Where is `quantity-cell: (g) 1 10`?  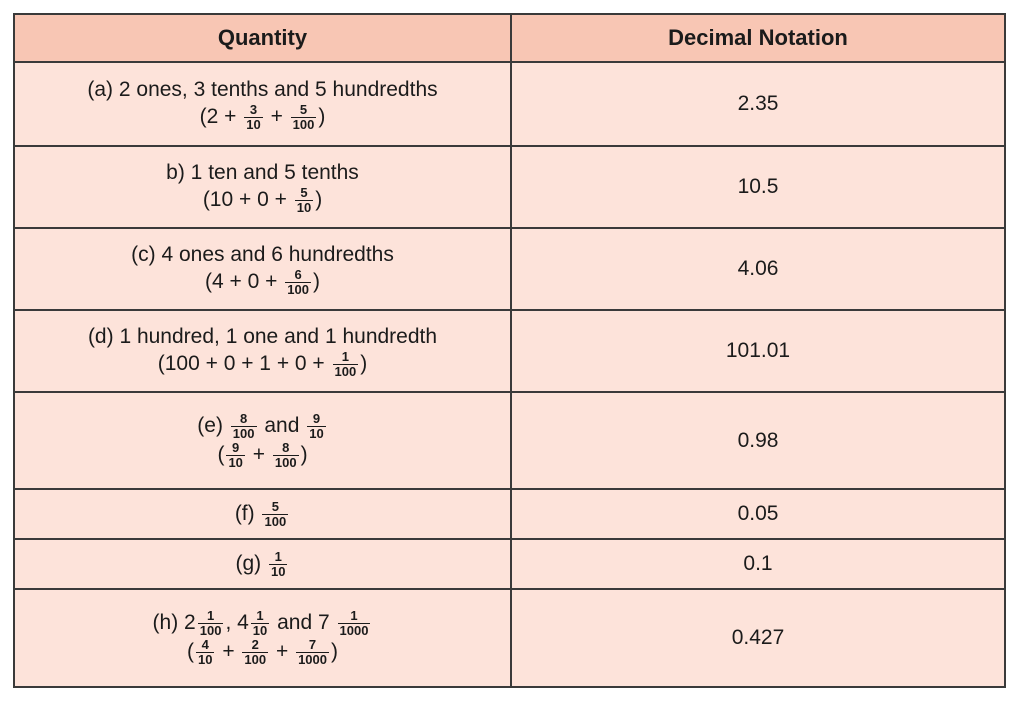
quantity-cell: (g) 1 10 is located at coordinates (263, 564).